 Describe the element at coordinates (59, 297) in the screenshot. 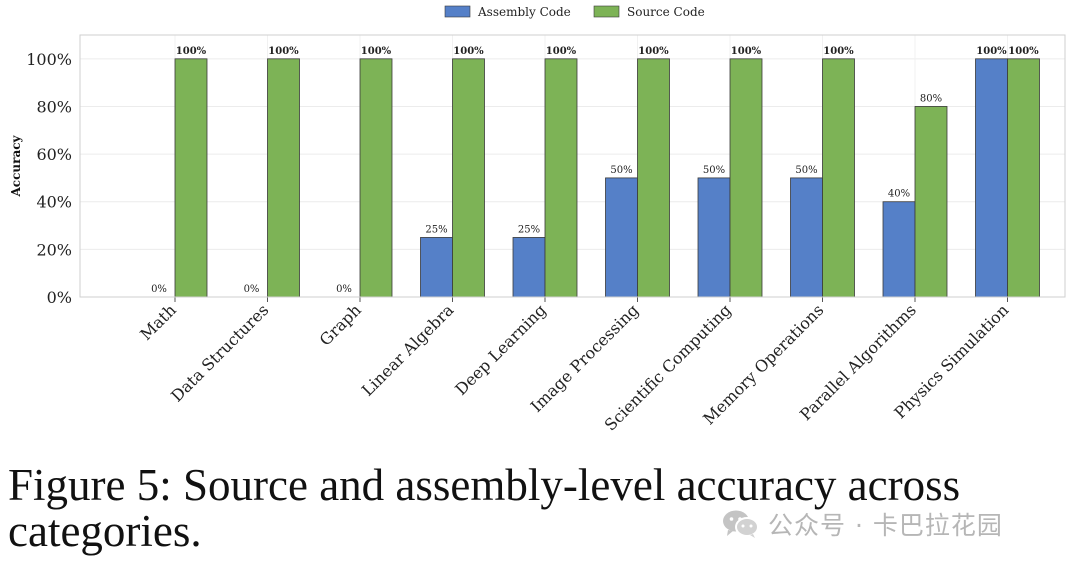

I see `y-tick-label: 0%` at that location.